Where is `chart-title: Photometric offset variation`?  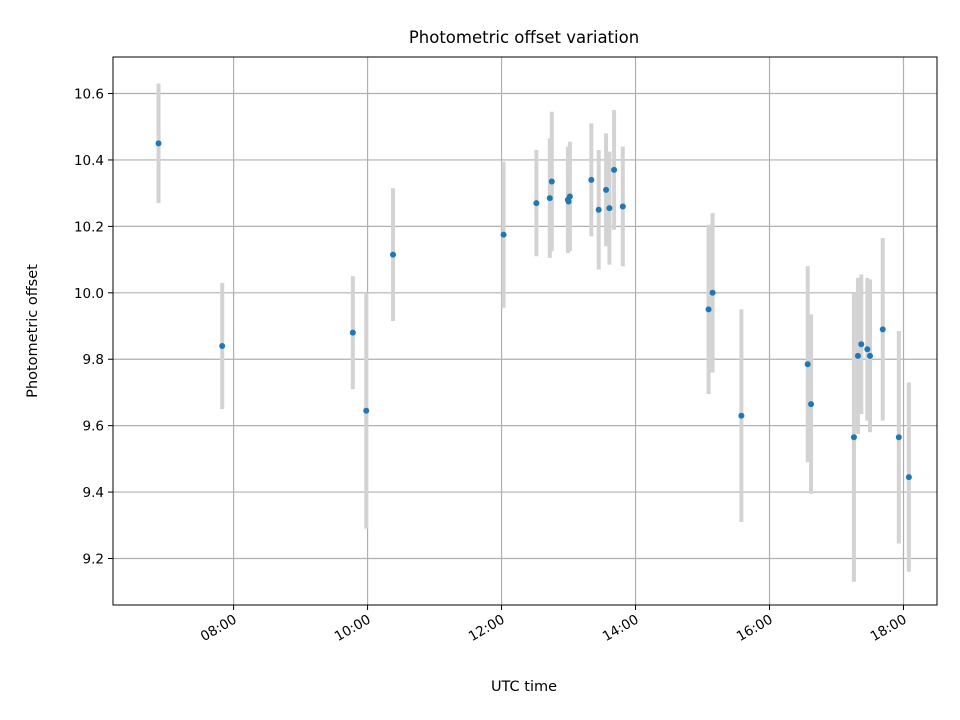
chart-title: Photometric offset variation is located at coordinates (524, 37).